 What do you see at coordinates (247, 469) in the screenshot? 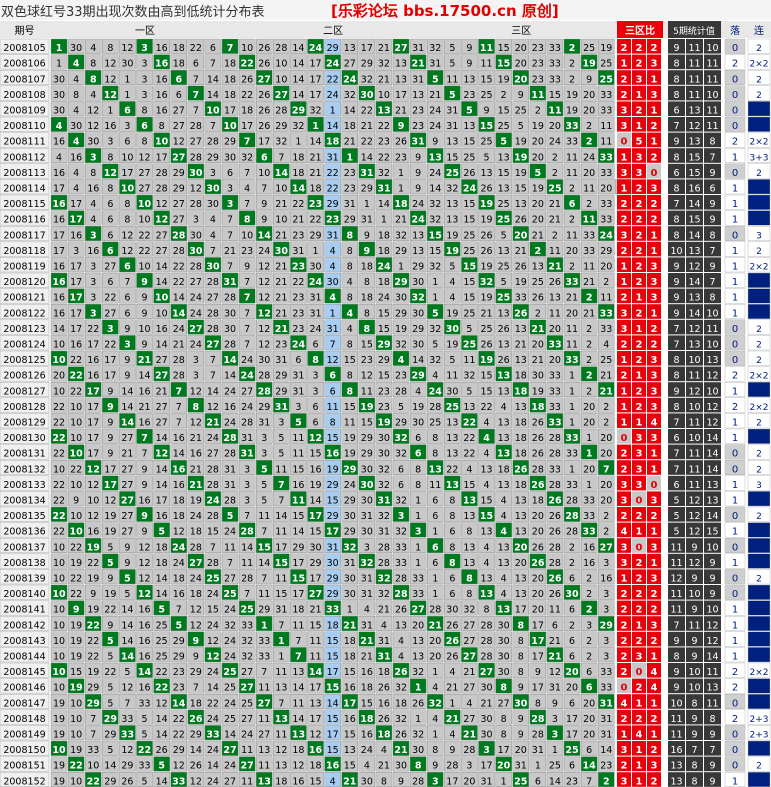
I see `number-value: 3` at bounding box center [247, 469].